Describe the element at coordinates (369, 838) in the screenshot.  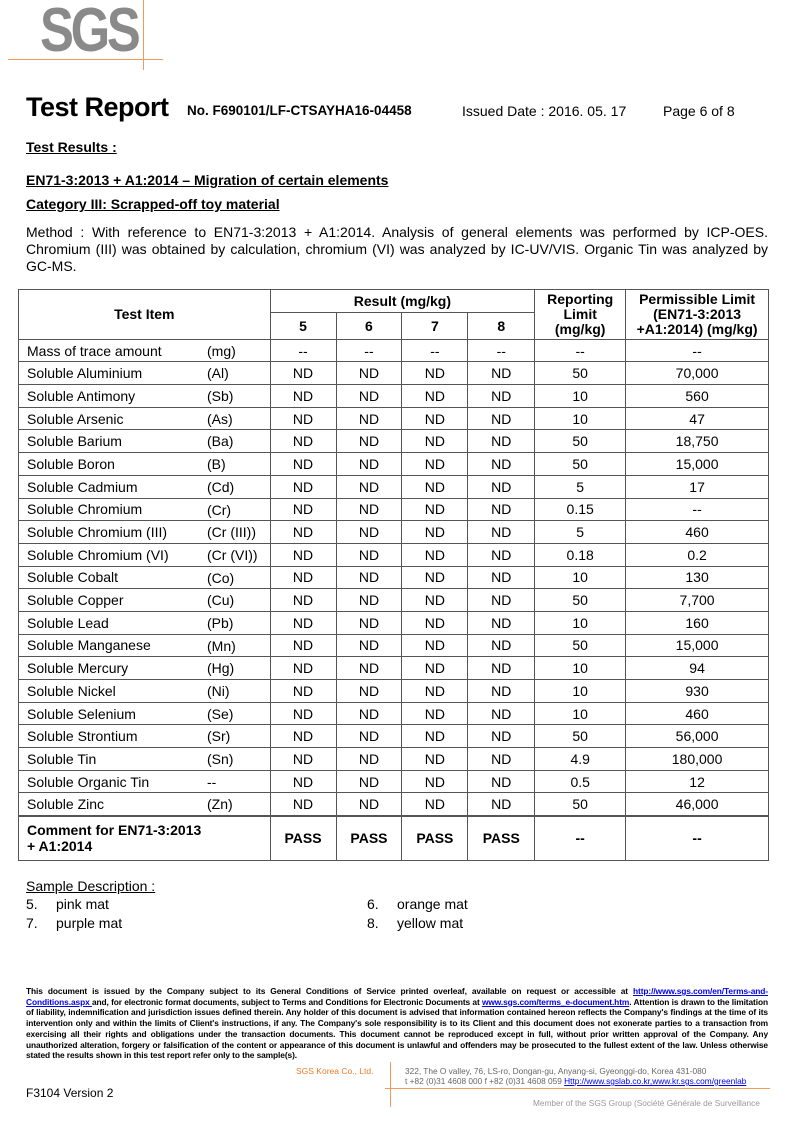
I see `sample-6-verdict: PASS` at that location.